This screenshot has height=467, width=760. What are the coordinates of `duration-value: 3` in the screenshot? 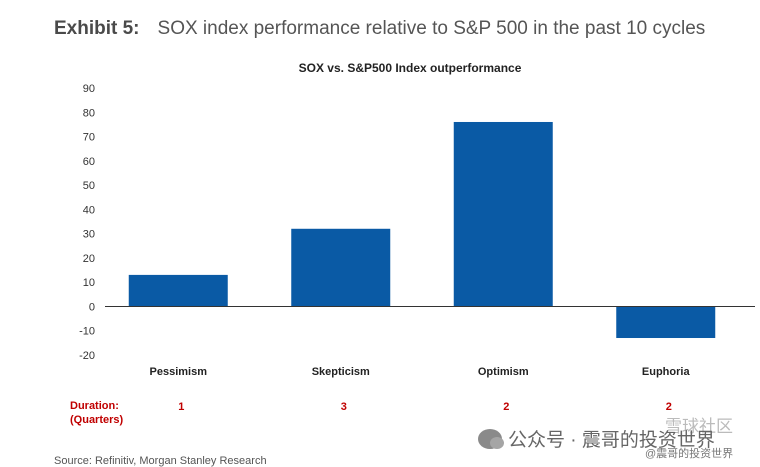 It's located at (344, 407).